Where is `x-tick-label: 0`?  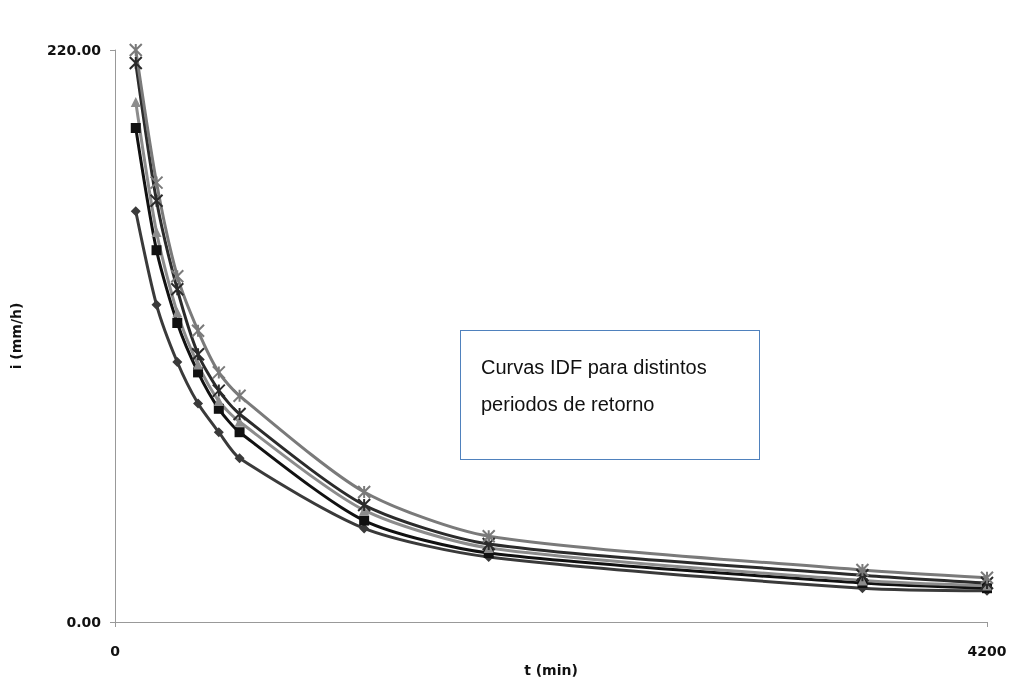
x-tick-label: 0 is located at coordinates (115, 651).